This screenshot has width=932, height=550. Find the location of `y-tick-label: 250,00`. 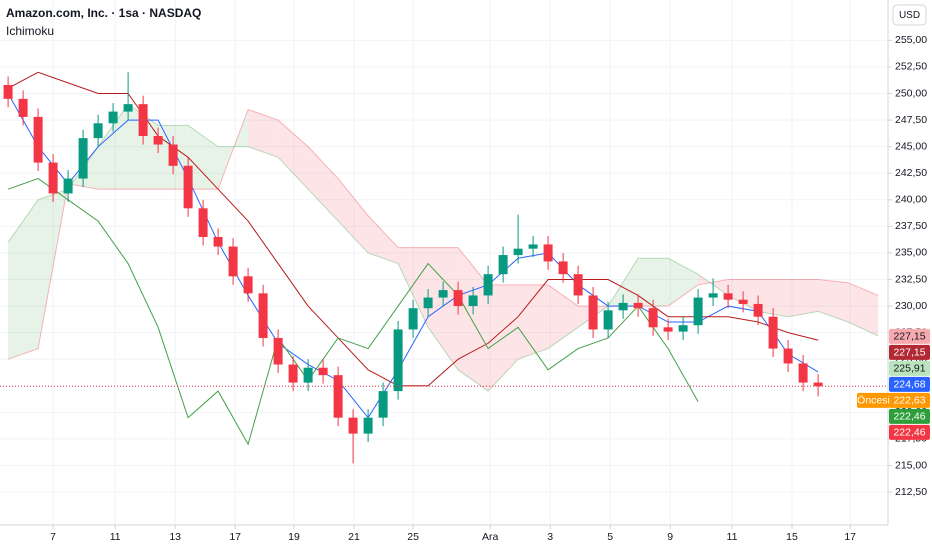

y-tick-label: 250,00 is located at coordinates (911, 93).